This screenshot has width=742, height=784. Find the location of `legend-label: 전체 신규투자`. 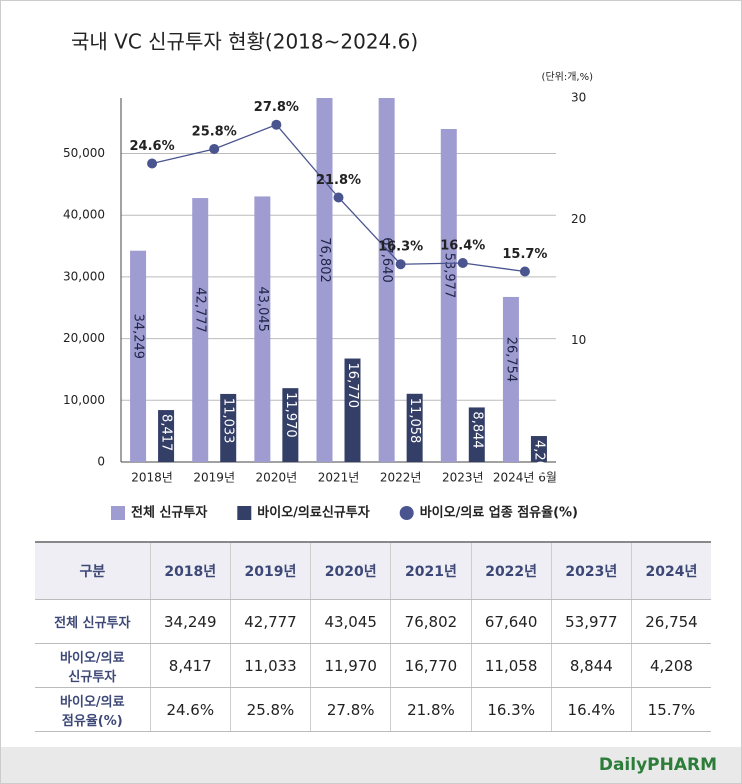

legend-label: 전체 신규투자 is located at coordinates (169, 513).